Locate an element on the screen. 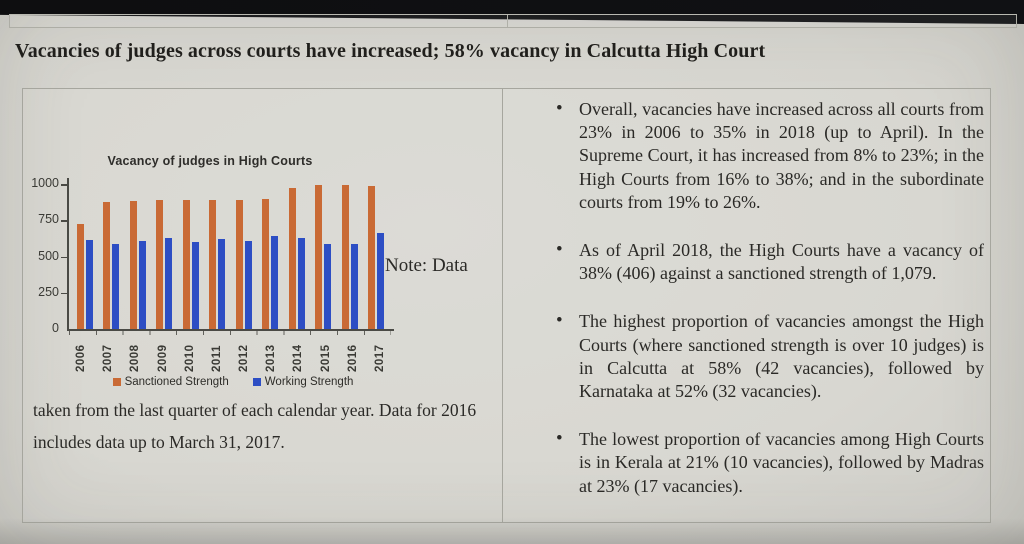 Image resolution: width=1024 pixels, height=544 pixels. x-axis-line is located at coordinates (230, 330).